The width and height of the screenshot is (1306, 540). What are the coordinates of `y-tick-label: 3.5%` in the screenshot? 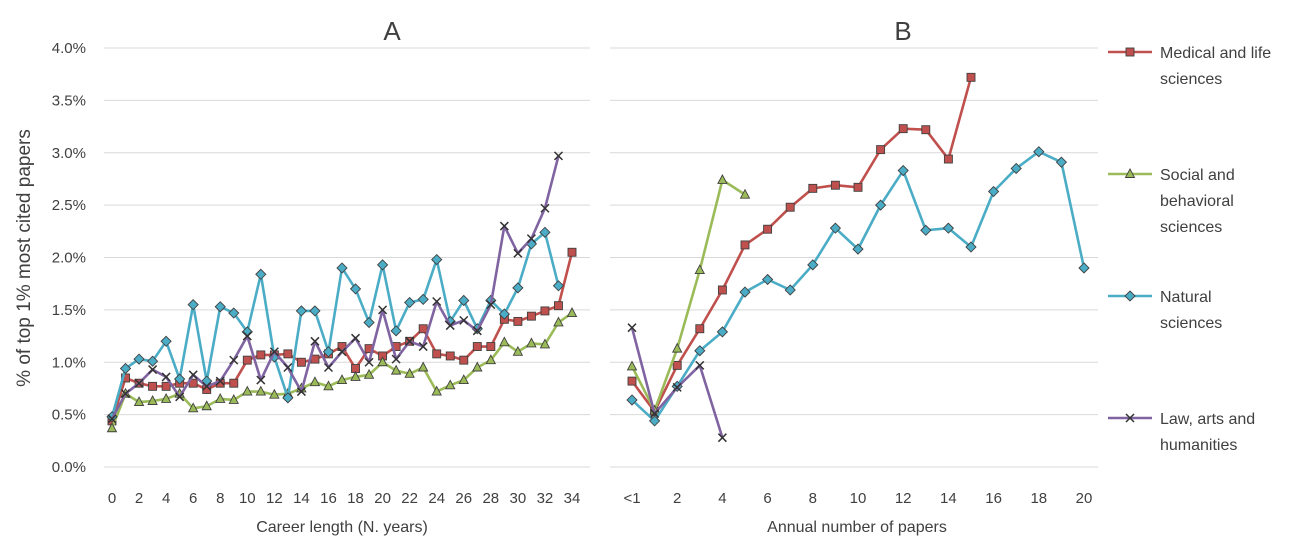 It's located at (69, 100).